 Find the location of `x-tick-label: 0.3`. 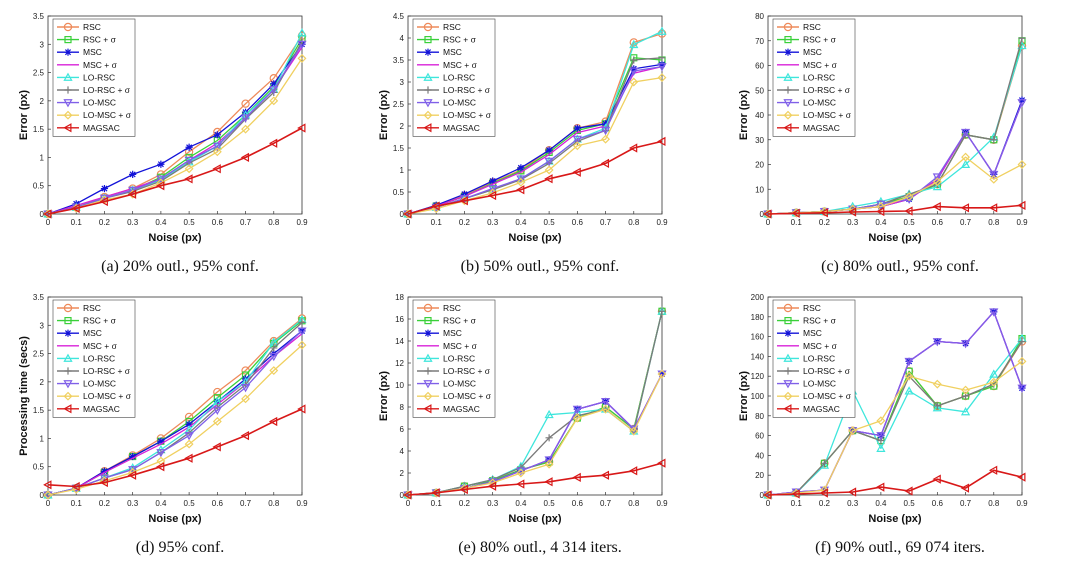

x-tick-label: 0.3 is located at coordinates (853, 222).